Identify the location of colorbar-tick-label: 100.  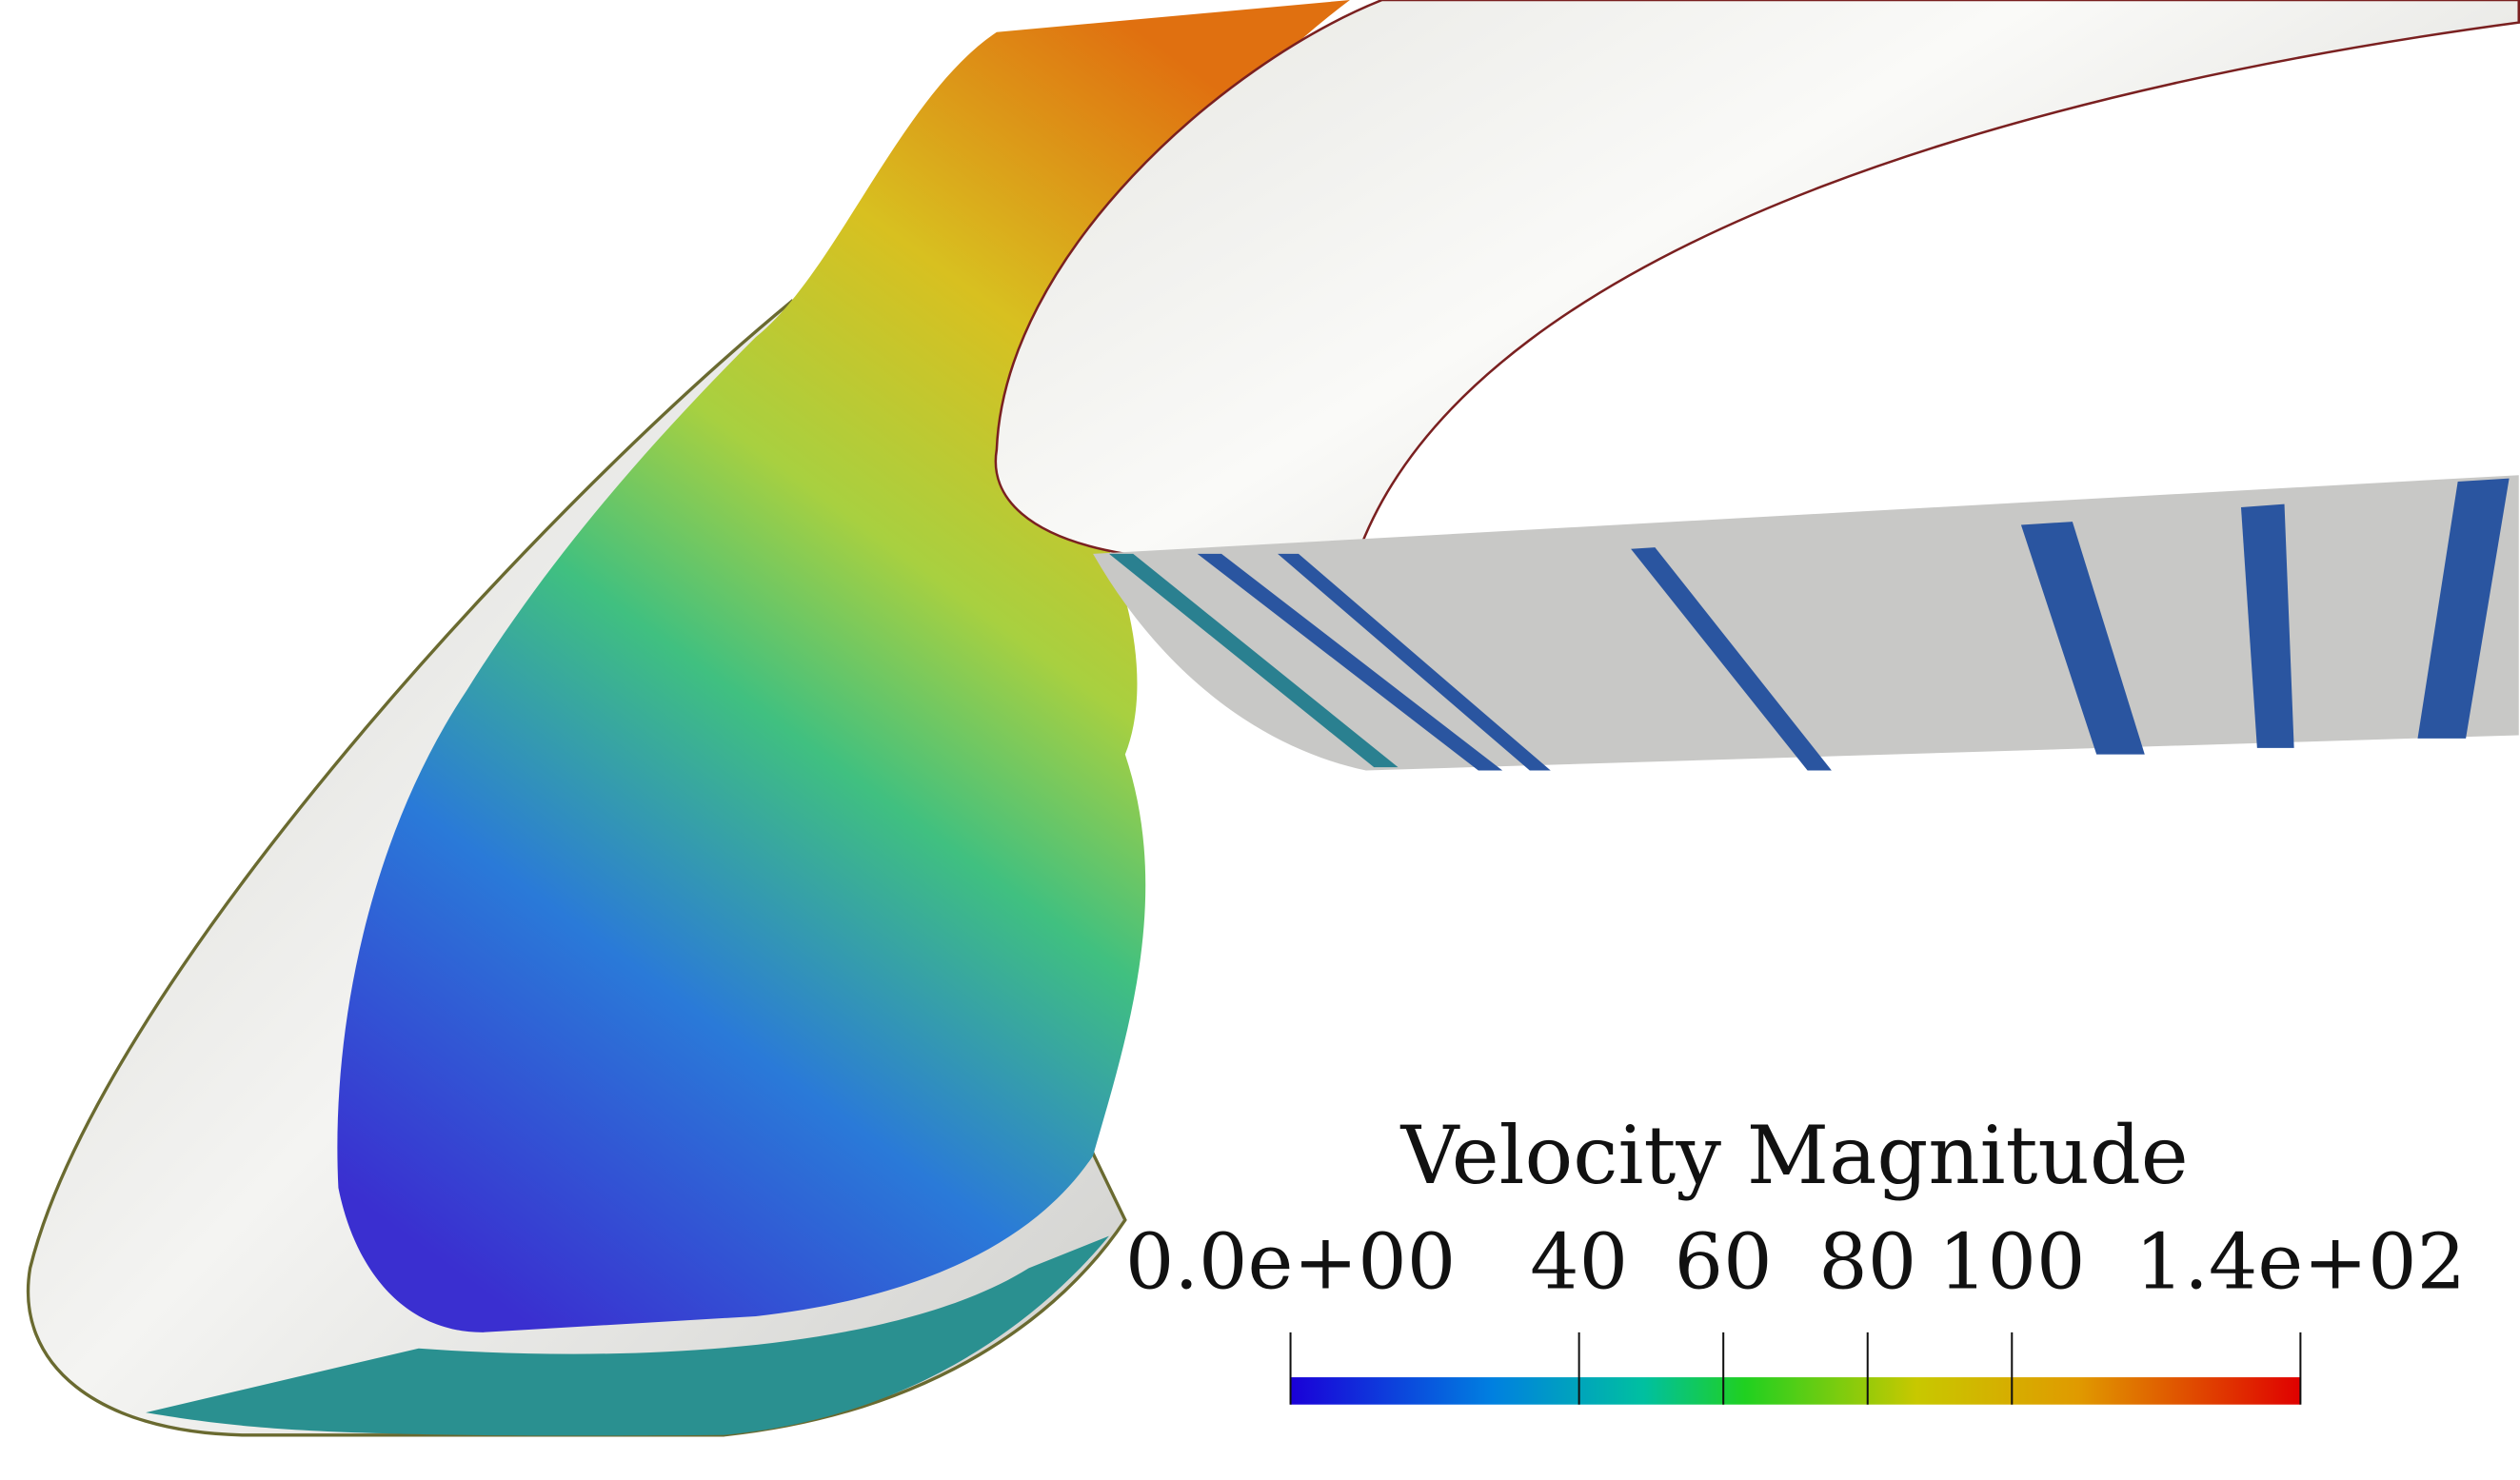
(2011, 1262).